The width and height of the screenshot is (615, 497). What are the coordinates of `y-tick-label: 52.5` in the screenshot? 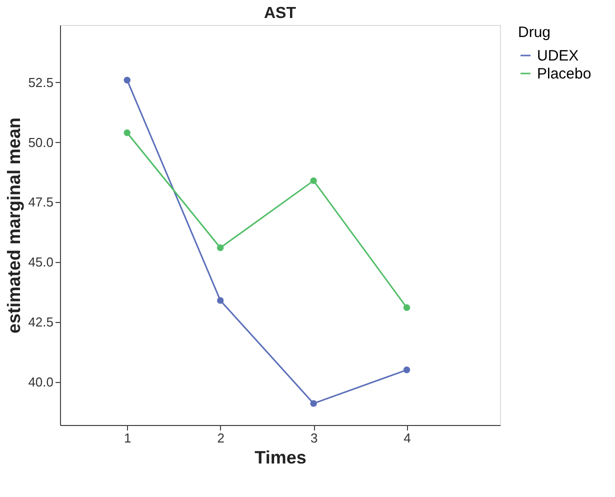 It's located at (41, 82).